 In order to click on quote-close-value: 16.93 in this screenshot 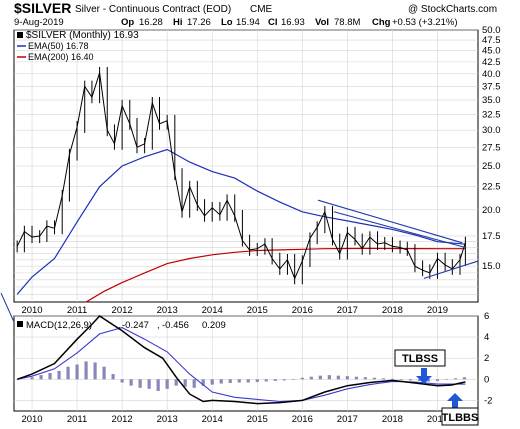, I will do `click(293, 22)`.